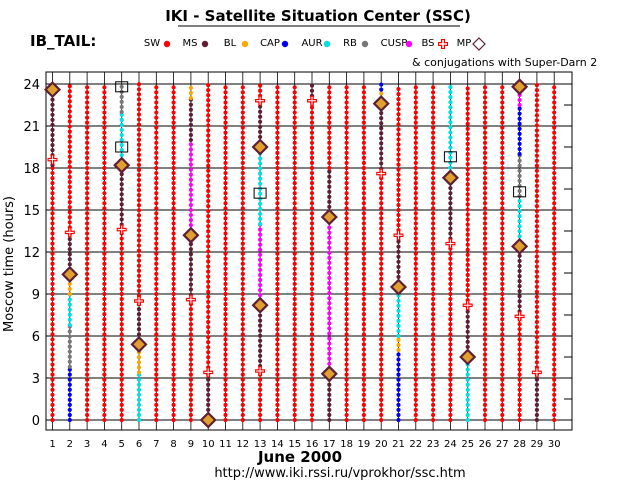  Describe the element at coordinates (122, 87) in the screenshot. I see `superdarn-conjugation-box` at that location.